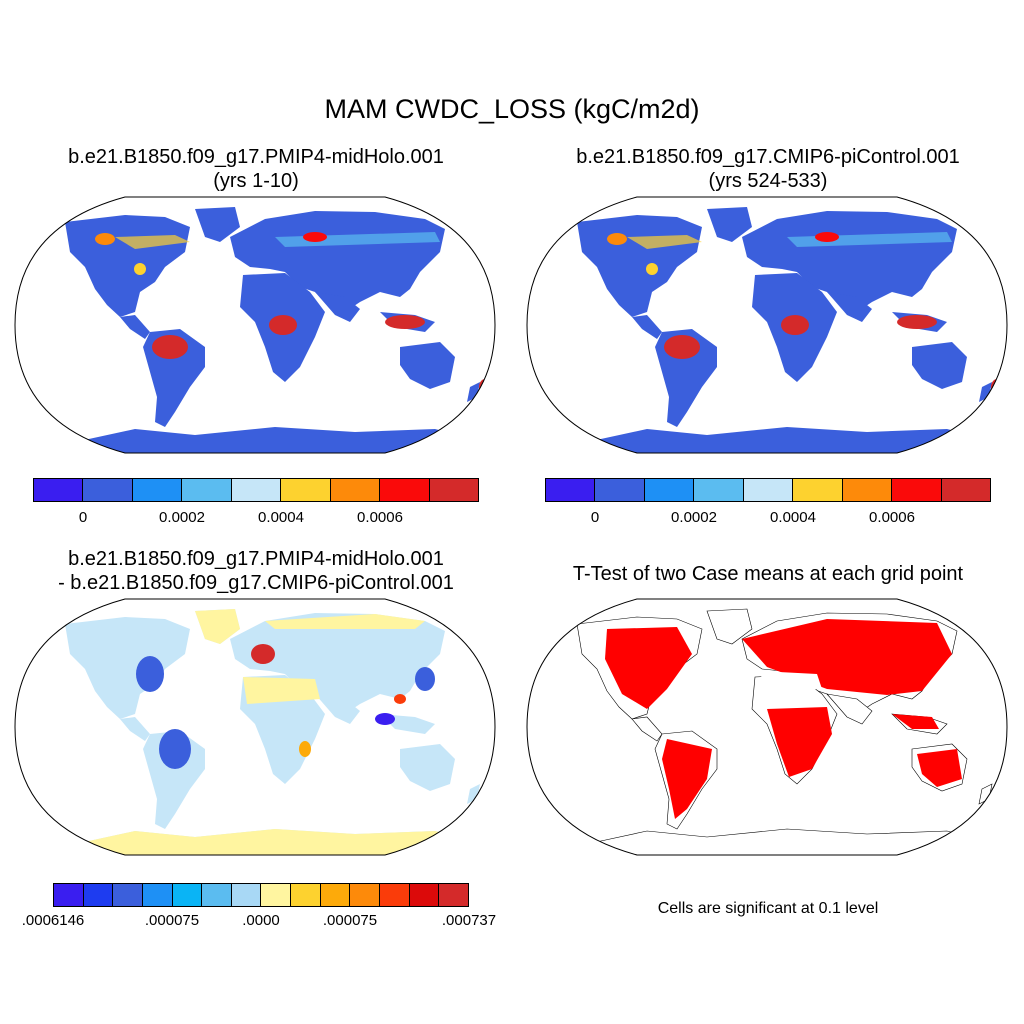  Describe the element at coordinates (256, 181) in the screenshot. I see `panel-a-title-line2: (yrs 1-10)` at that location.